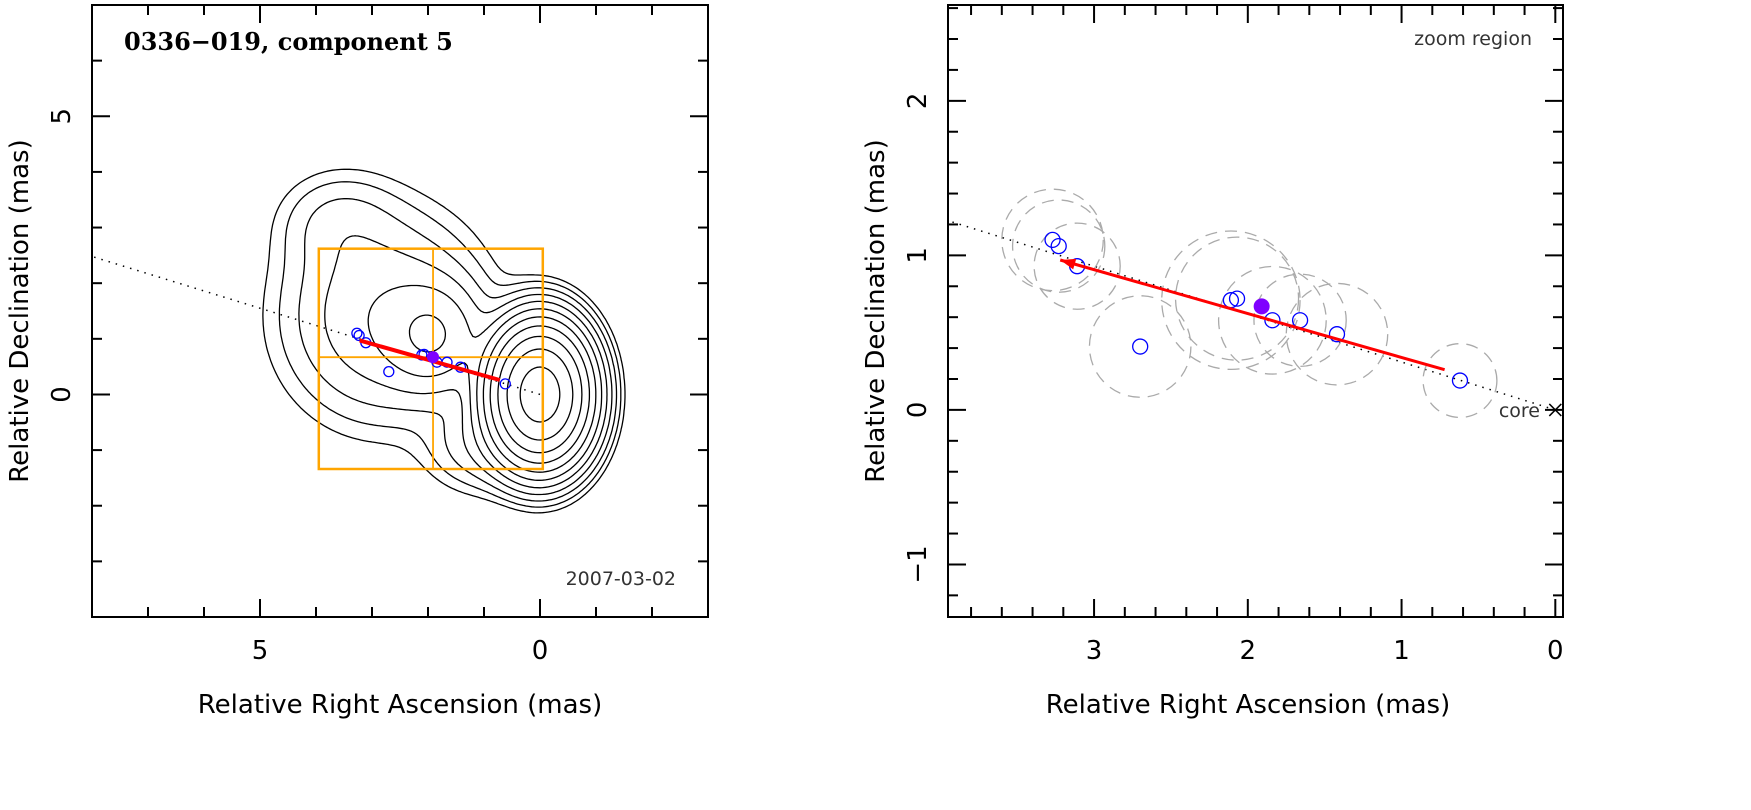 The image size is (1751, 810). I want to click on x-tick-label: 3, so click(1094, 651).